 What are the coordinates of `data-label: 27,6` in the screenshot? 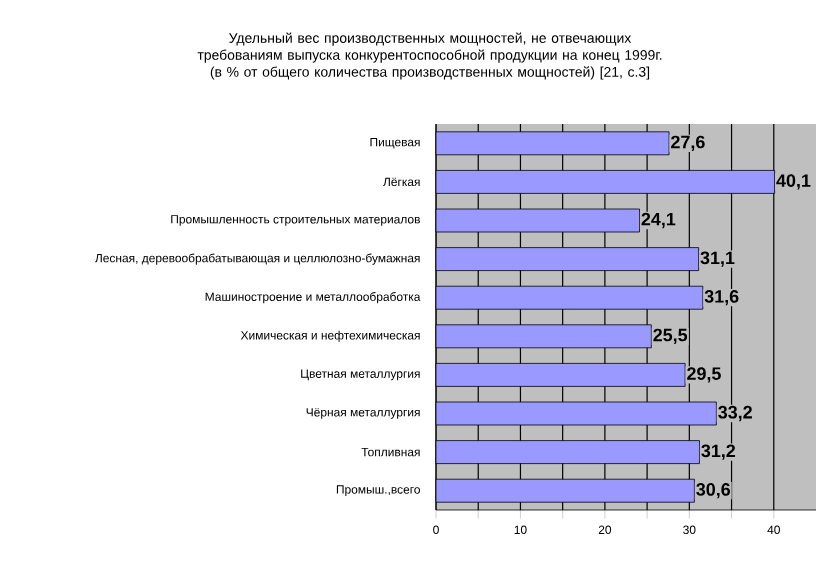 It's located at (688, 143).